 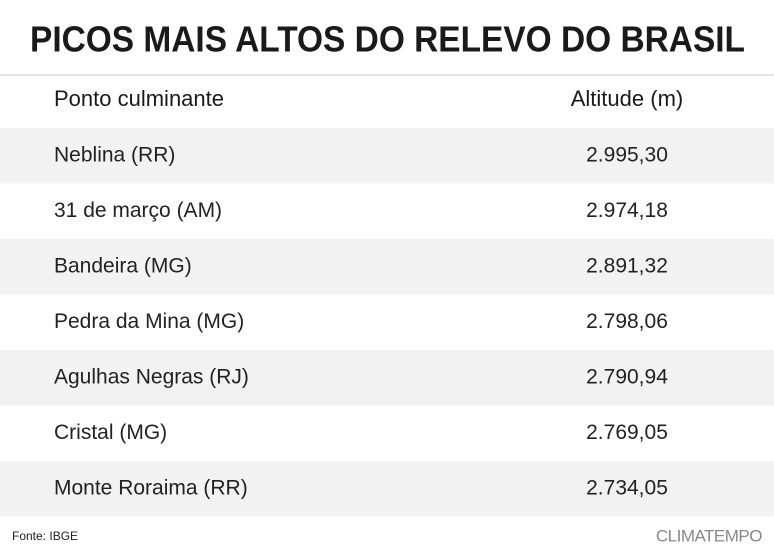 What do you see at coordinates (149, 321) in the screenshot?
I see `peak-name: Pedra da Mina (MG)` at bounding box center [149, 321].